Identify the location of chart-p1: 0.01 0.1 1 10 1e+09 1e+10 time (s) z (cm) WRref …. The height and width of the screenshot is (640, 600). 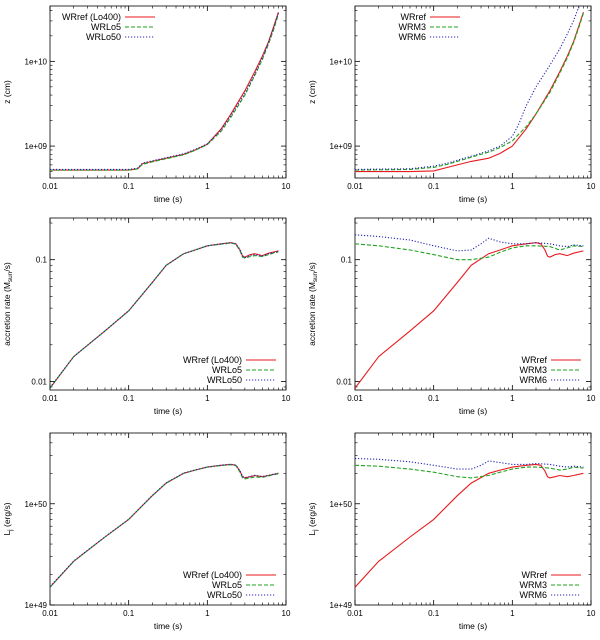
(146, 104).